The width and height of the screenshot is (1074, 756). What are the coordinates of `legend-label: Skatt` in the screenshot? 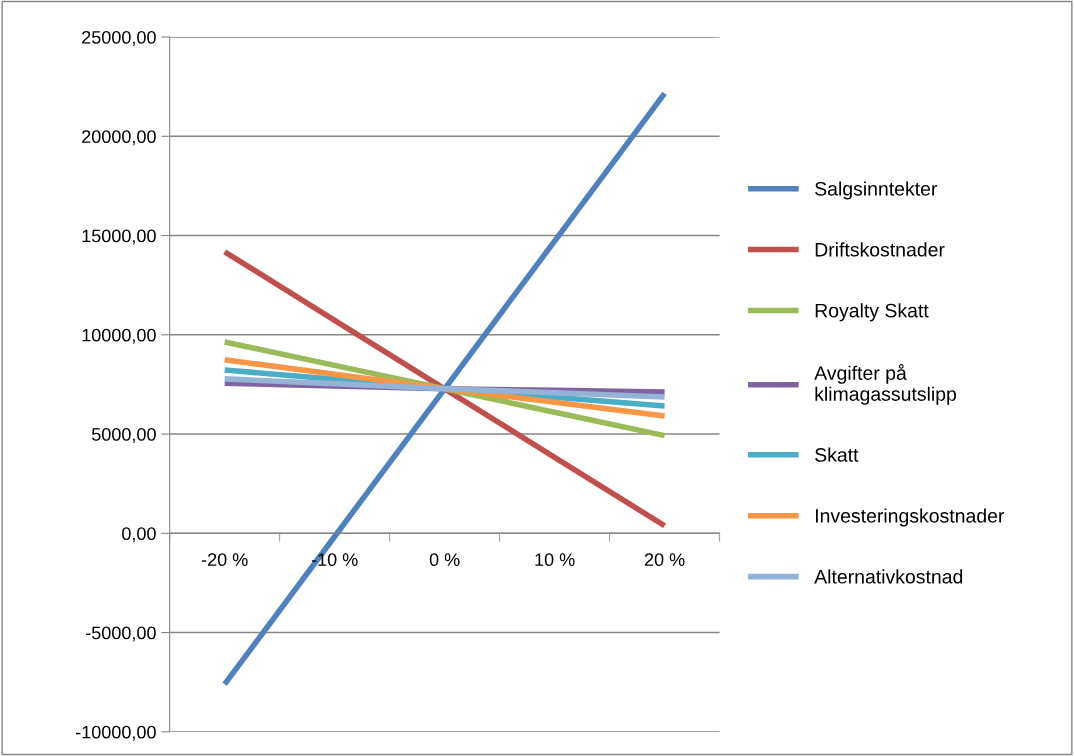 It's located at (837, 454).